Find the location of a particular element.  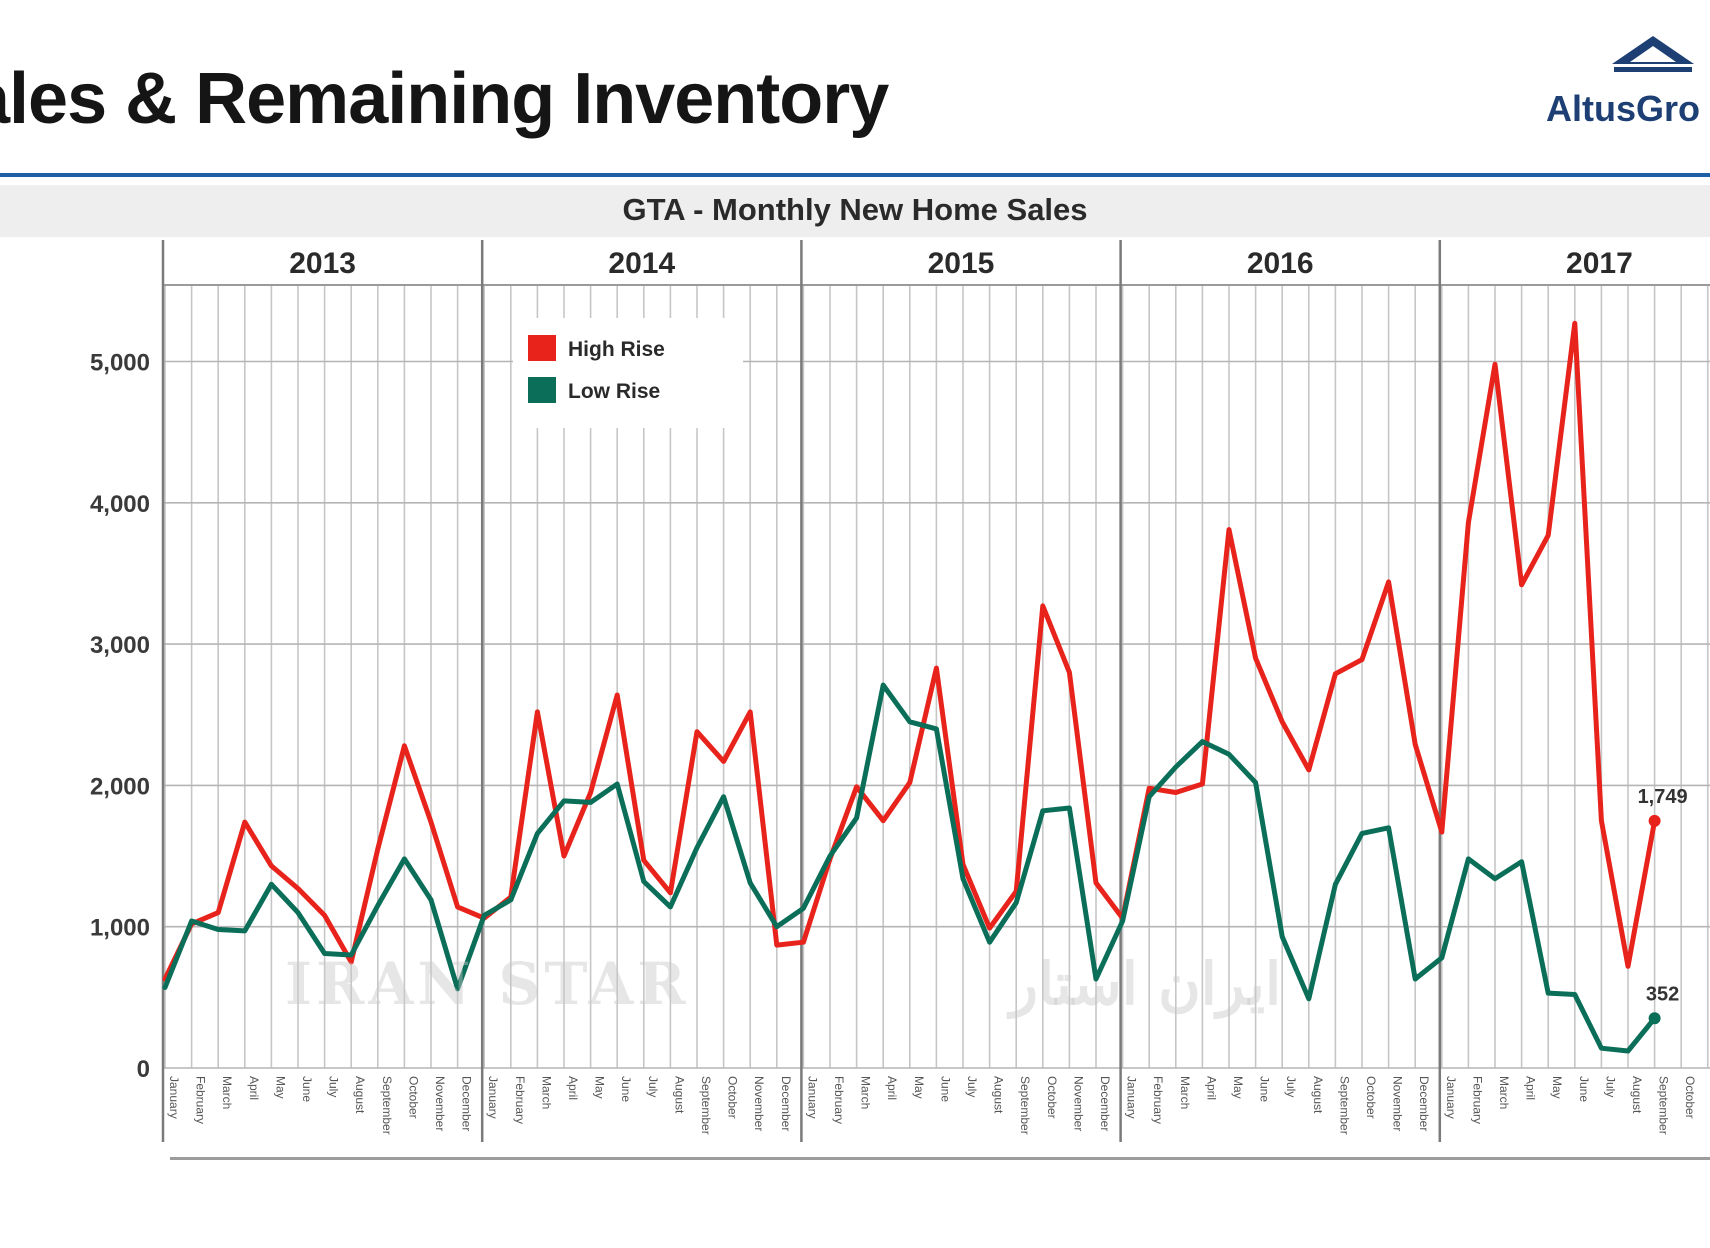

y-tick-label: 3,000 is located at coordinates (120, 645).